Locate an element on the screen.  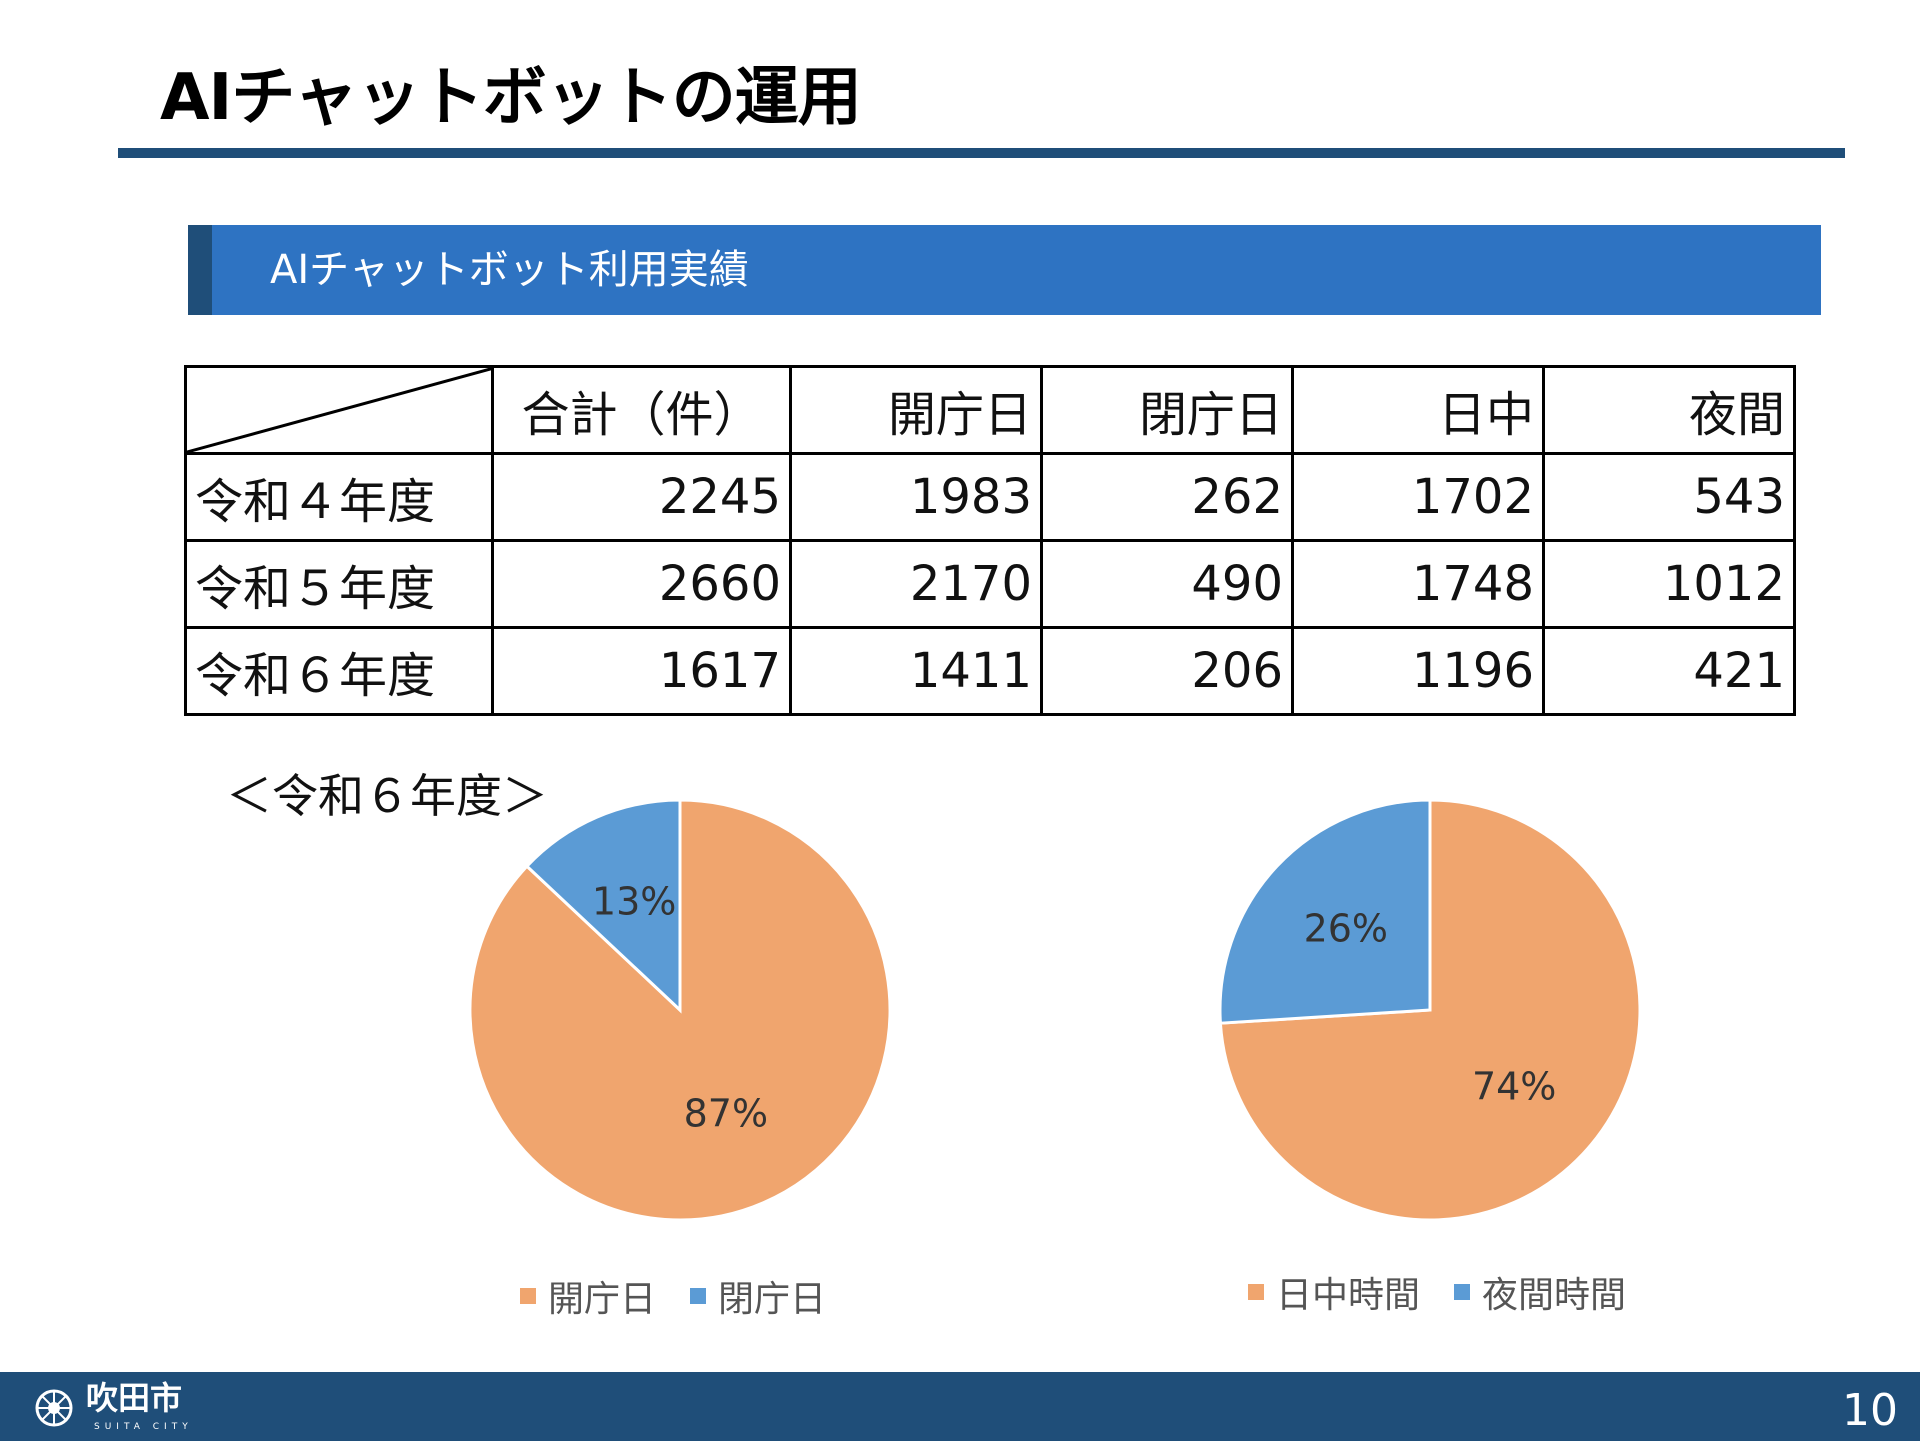
legend-label: 夜間時間 is located at coordinates (1554, 1295).